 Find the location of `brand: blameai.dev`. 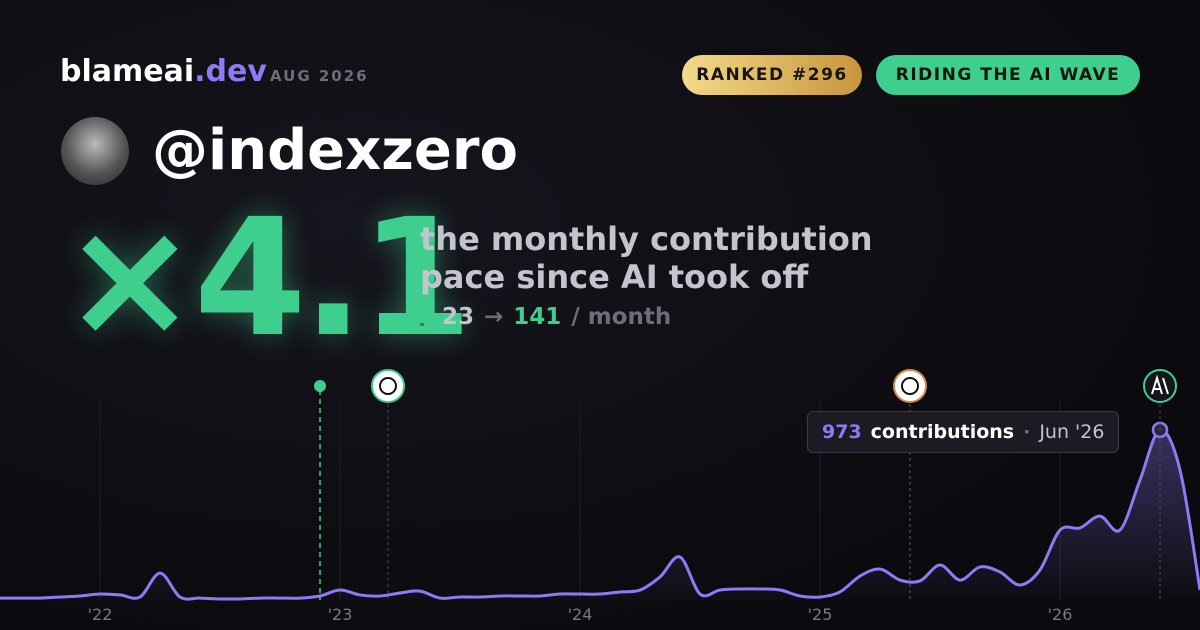

brand: blameai.dev is located at coordinates (163, 71).